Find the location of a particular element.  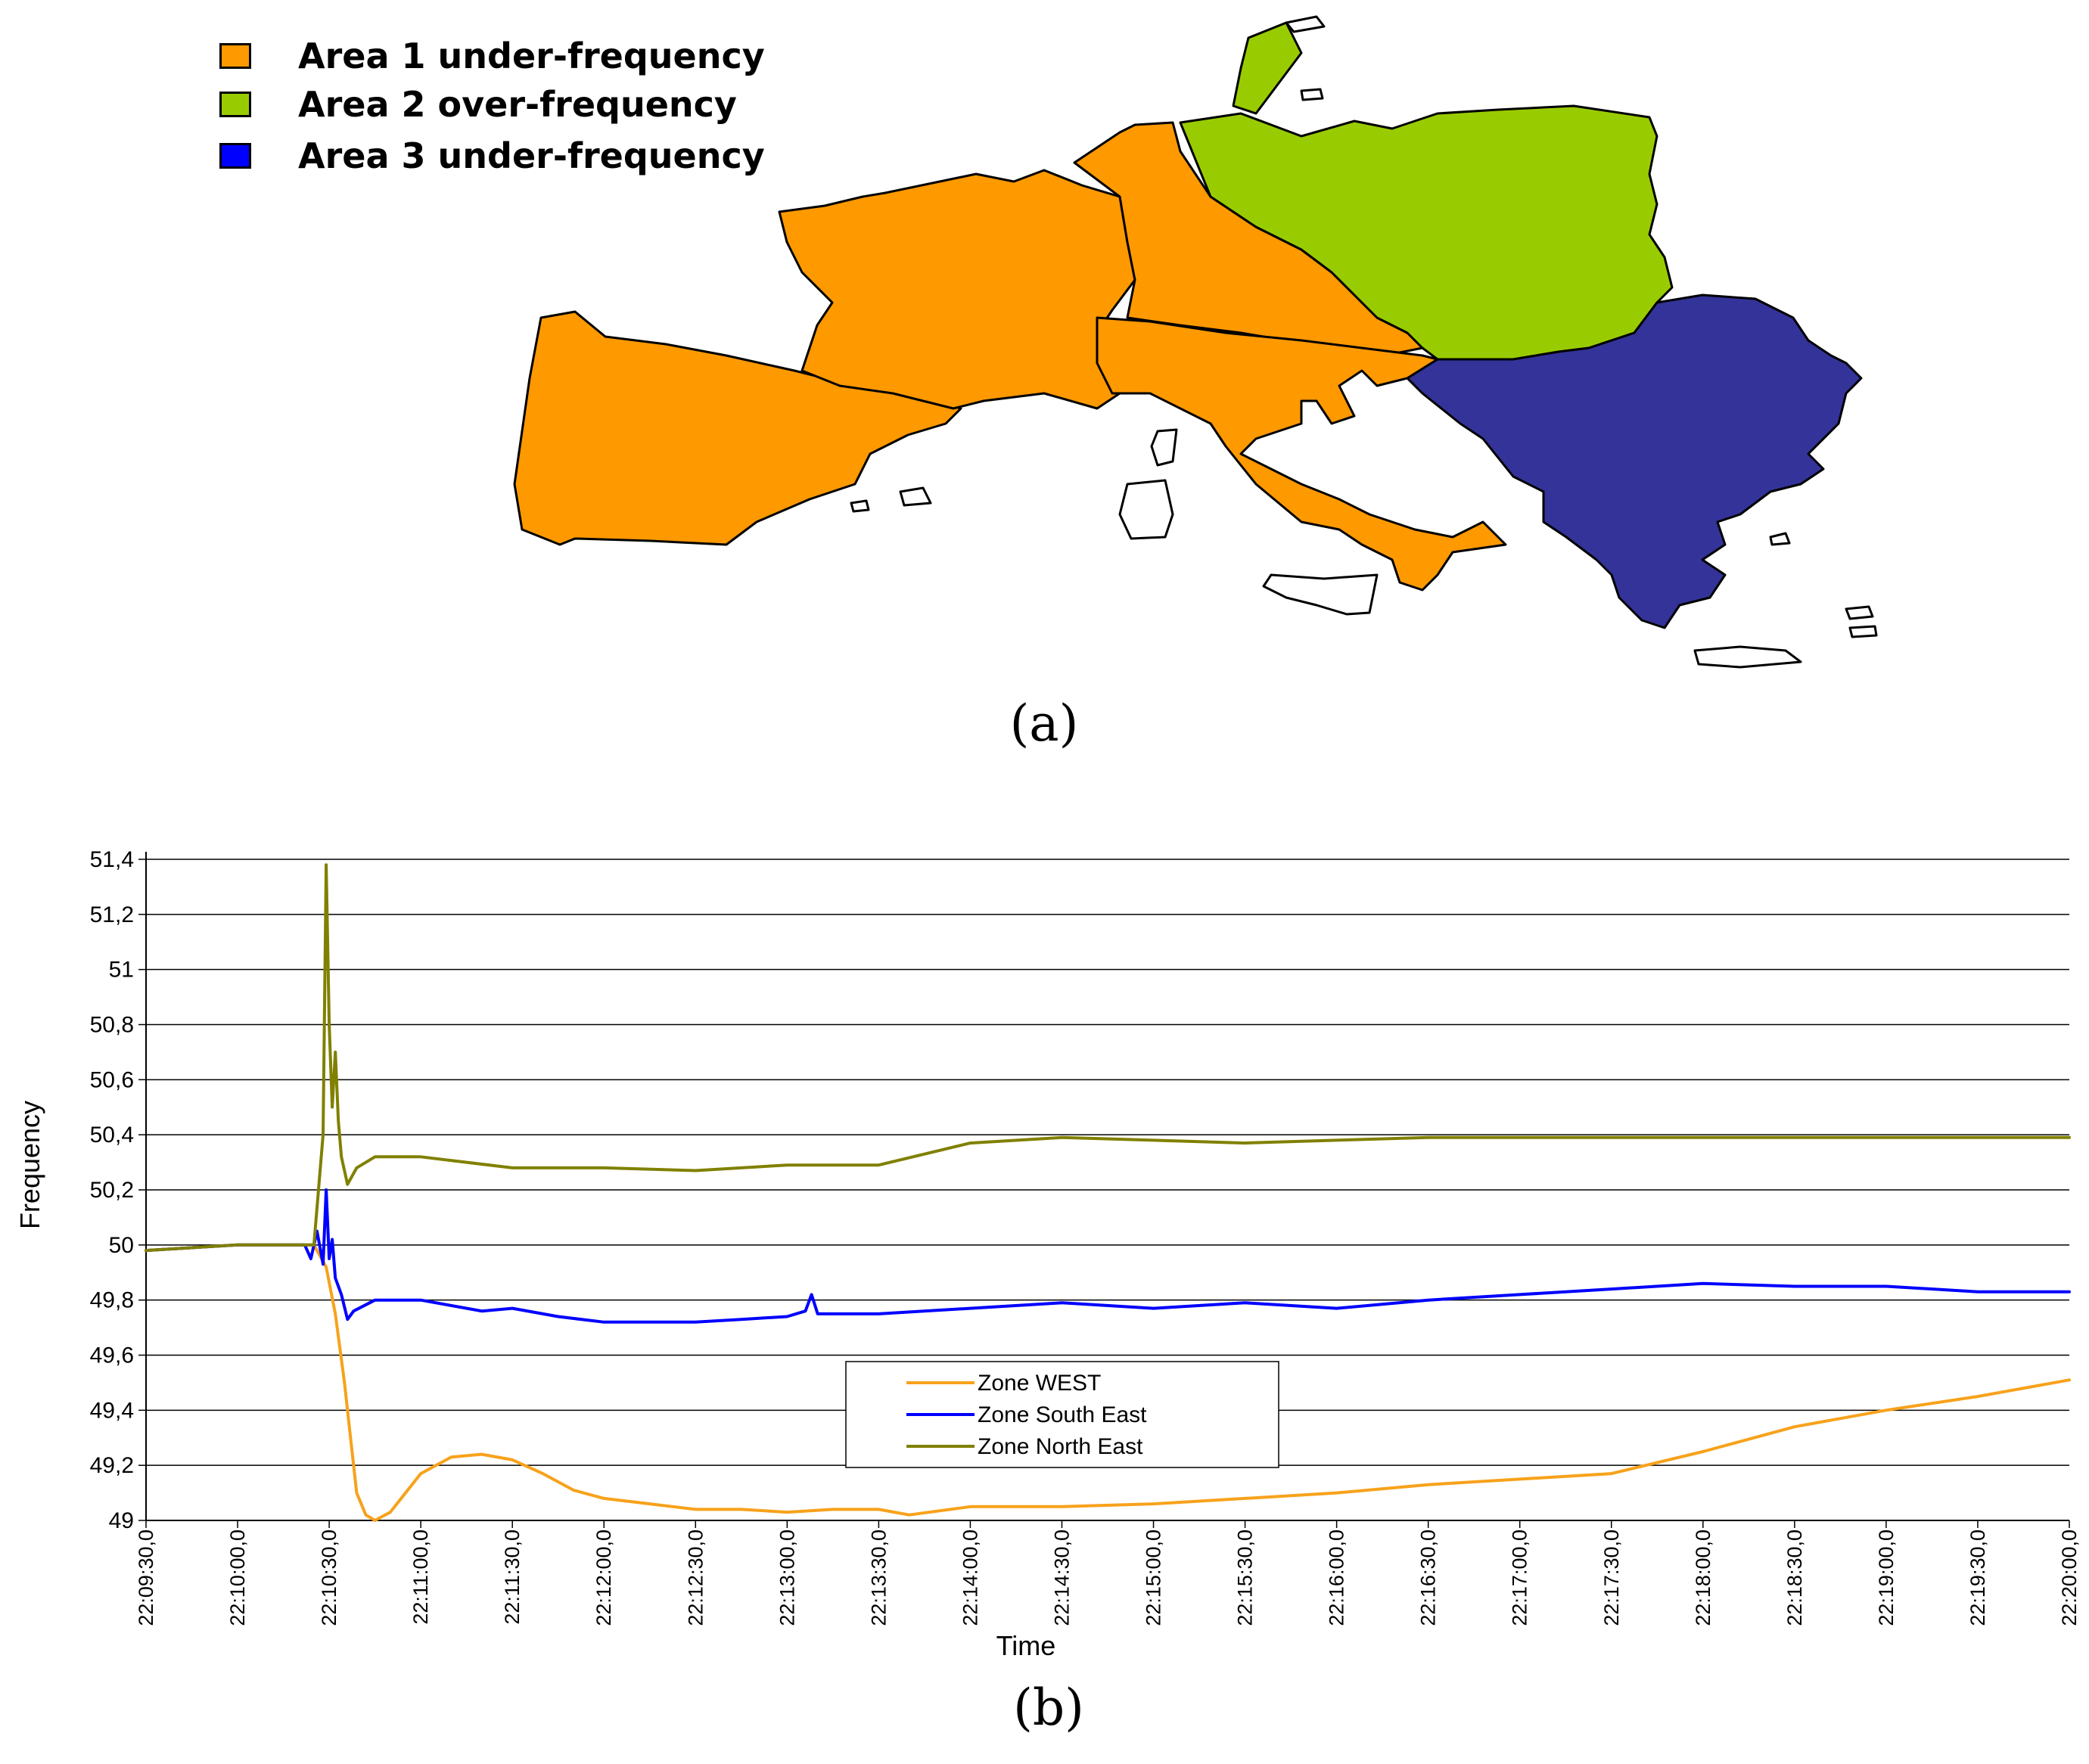

y-tick-label: 51 is located at coordinates (121, 970).